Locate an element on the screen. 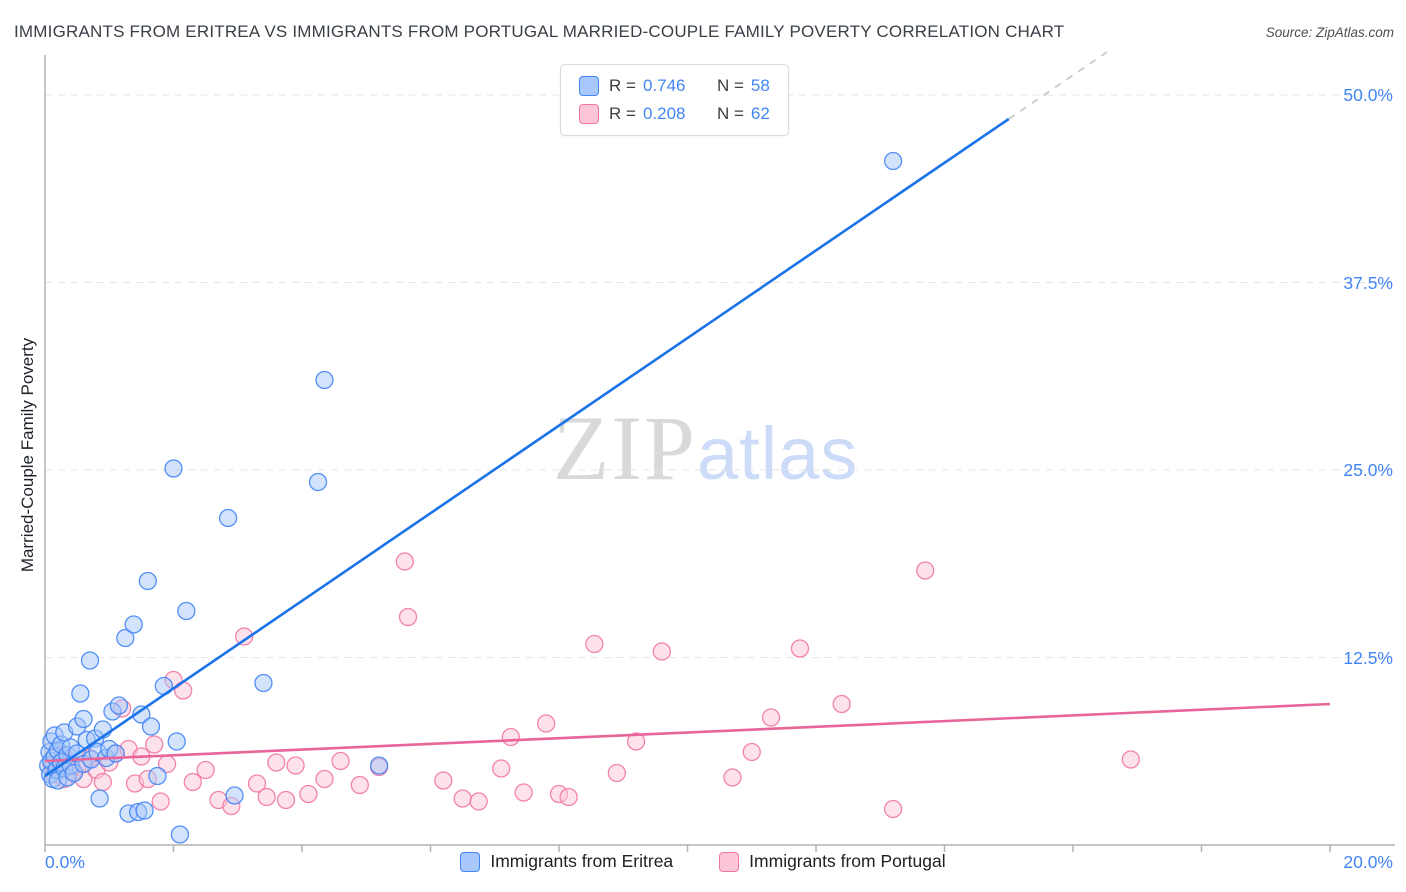  correlation-legend-box: R = 0.746 N = 58 R = 0.208 N = 62 is located at coordinates (674, 100).